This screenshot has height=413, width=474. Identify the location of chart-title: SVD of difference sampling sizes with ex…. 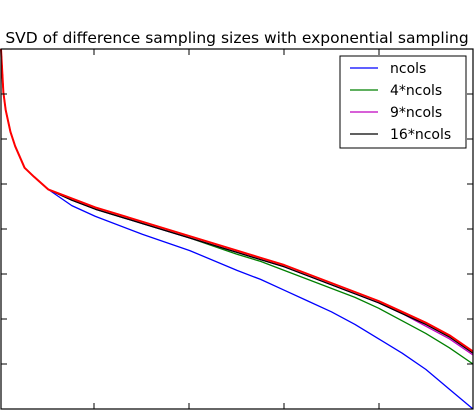
(236, 38).